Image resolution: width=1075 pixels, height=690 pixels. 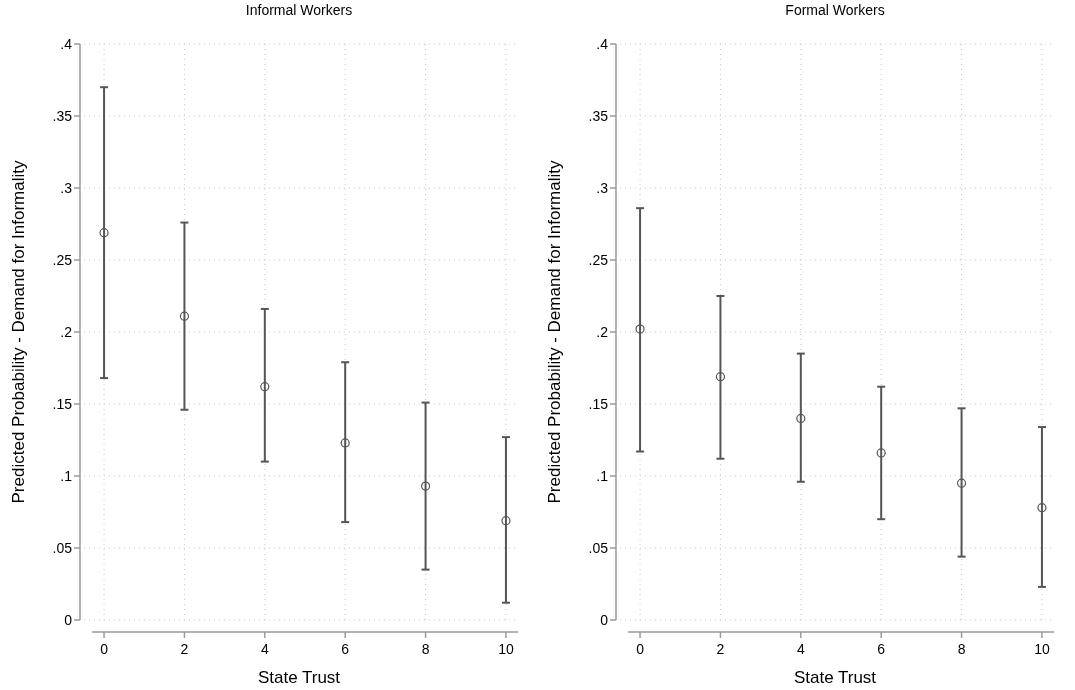 What do you see at coordinates (835, 10) in the screenshot?
I see `chart-title: Formal Workers` at bounding box center [835, 10].